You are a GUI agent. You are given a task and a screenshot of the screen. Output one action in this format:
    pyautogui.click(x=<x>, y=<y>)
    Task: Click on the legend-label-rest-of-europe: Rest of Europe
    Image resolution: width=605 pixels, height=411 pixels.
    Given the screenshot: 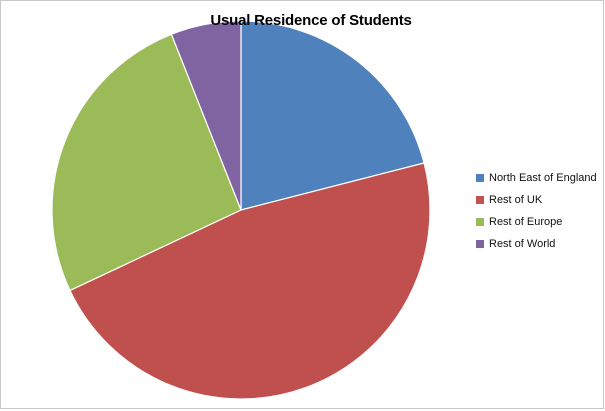 What is the action you would take?
    pyautogui.click(x=526, y=222)
    